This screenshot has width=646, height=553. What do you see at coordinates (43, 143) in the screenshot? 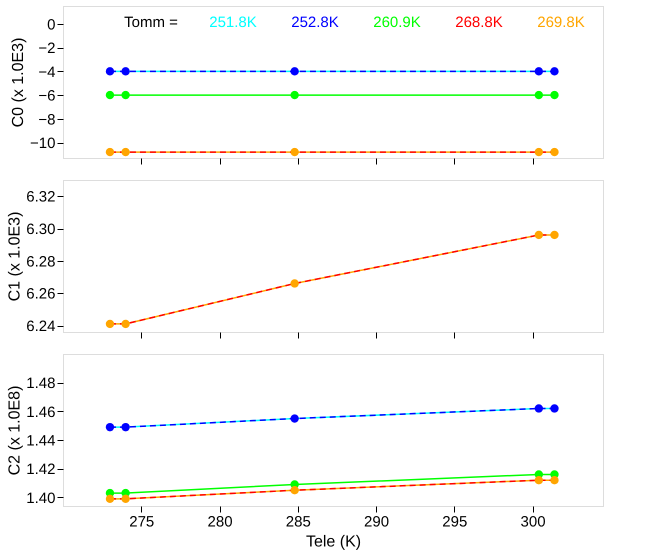
I see `y-tick-label: −10` at bounding box center [43, 143].